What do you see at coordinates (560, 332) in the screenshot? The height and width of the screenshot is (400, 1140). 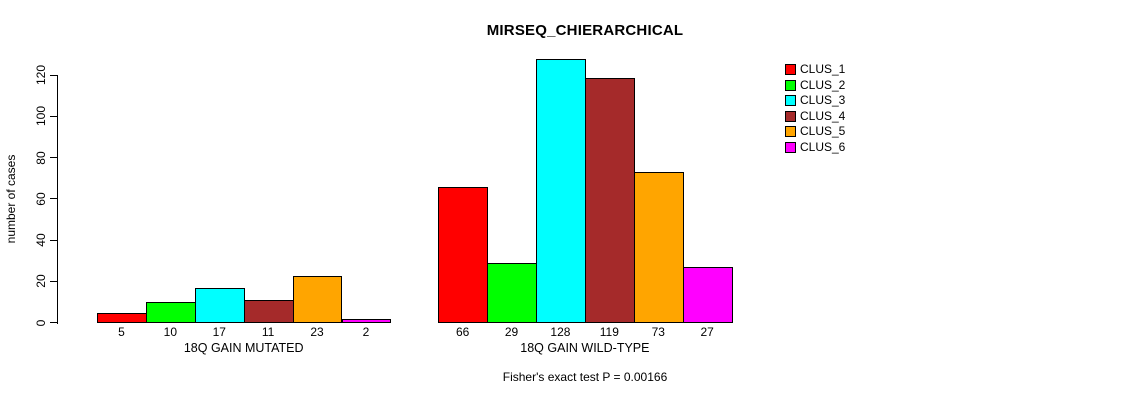 I see `bar-value-label: 128` at bounding box center [560, 332].